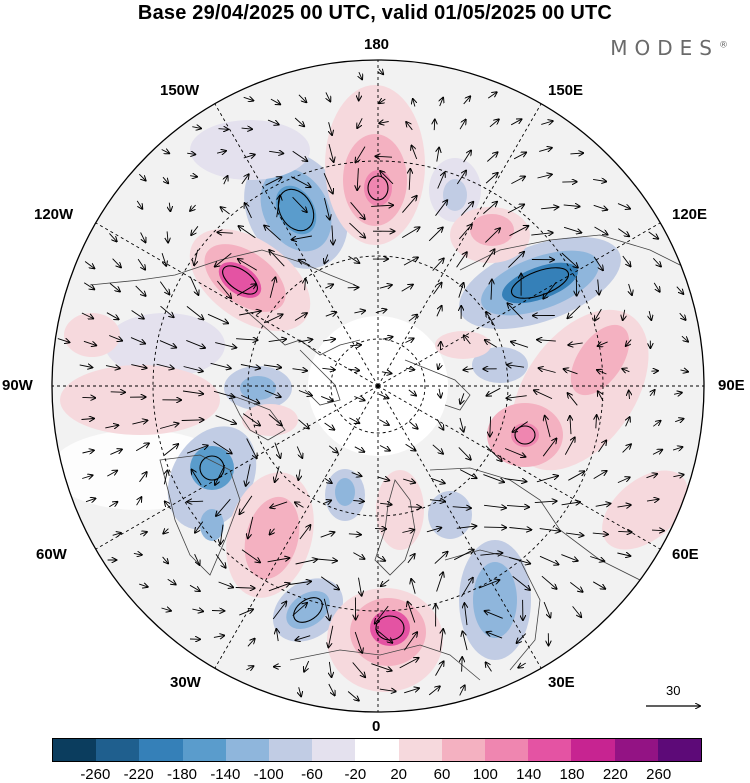  What do you see at coordinates (51, 554) in the screenshot?
I see `lon-label-60w: 60W` at bounding box center [51, 554].